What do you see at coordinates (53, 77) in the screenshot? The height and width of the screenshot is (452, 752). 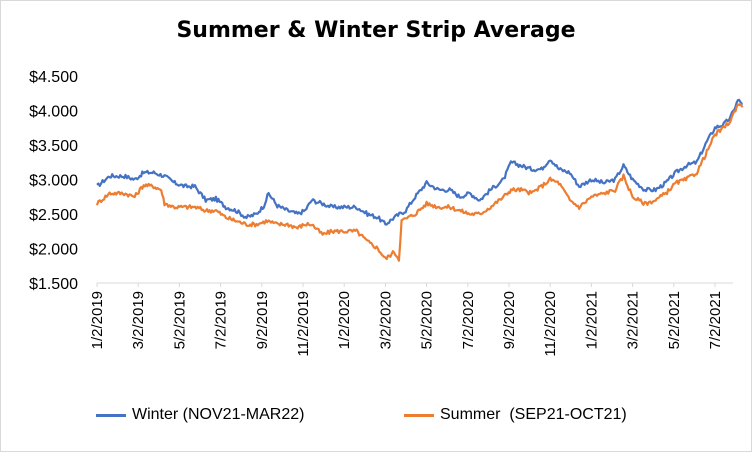 I see `y-tick-label: $4.500` at bounding box center [53, 77].